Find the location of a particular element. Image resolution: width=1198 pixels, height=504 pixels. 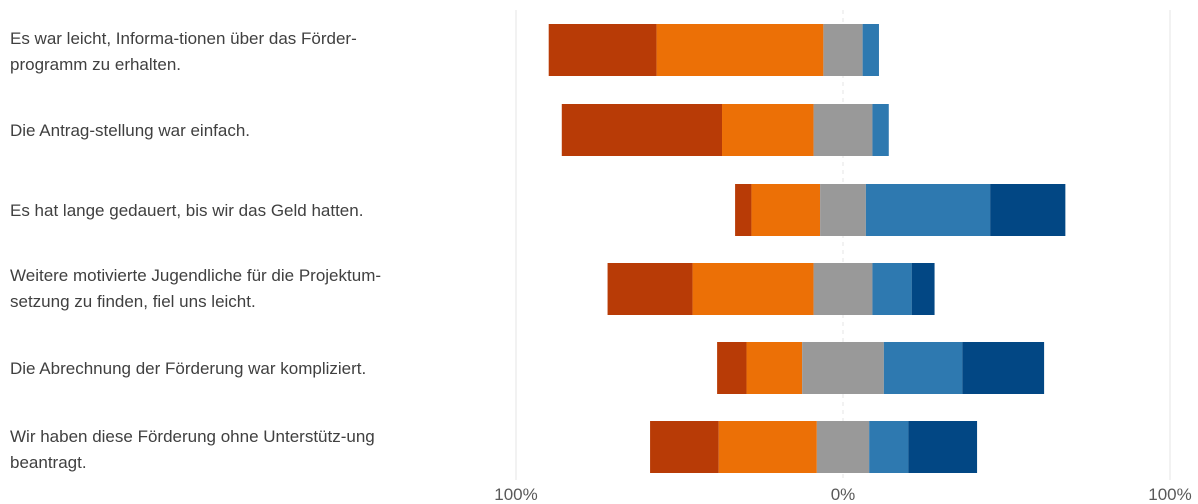

row-label-line: Die Antrag-stellung war einfach. is located at coordinates (130, 130).